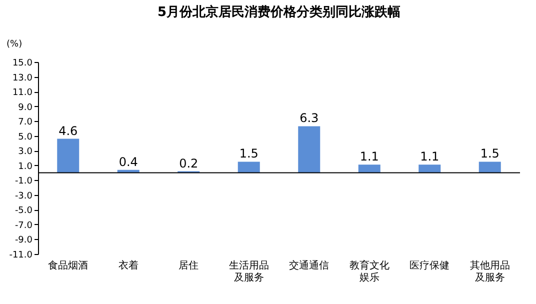 This screenshot has width=536, height=304. What do you see at coordinates (490, 272) in the screenshot?
I see `x-tick-label: 其他用品及服务` at bounding box center [490, 272].